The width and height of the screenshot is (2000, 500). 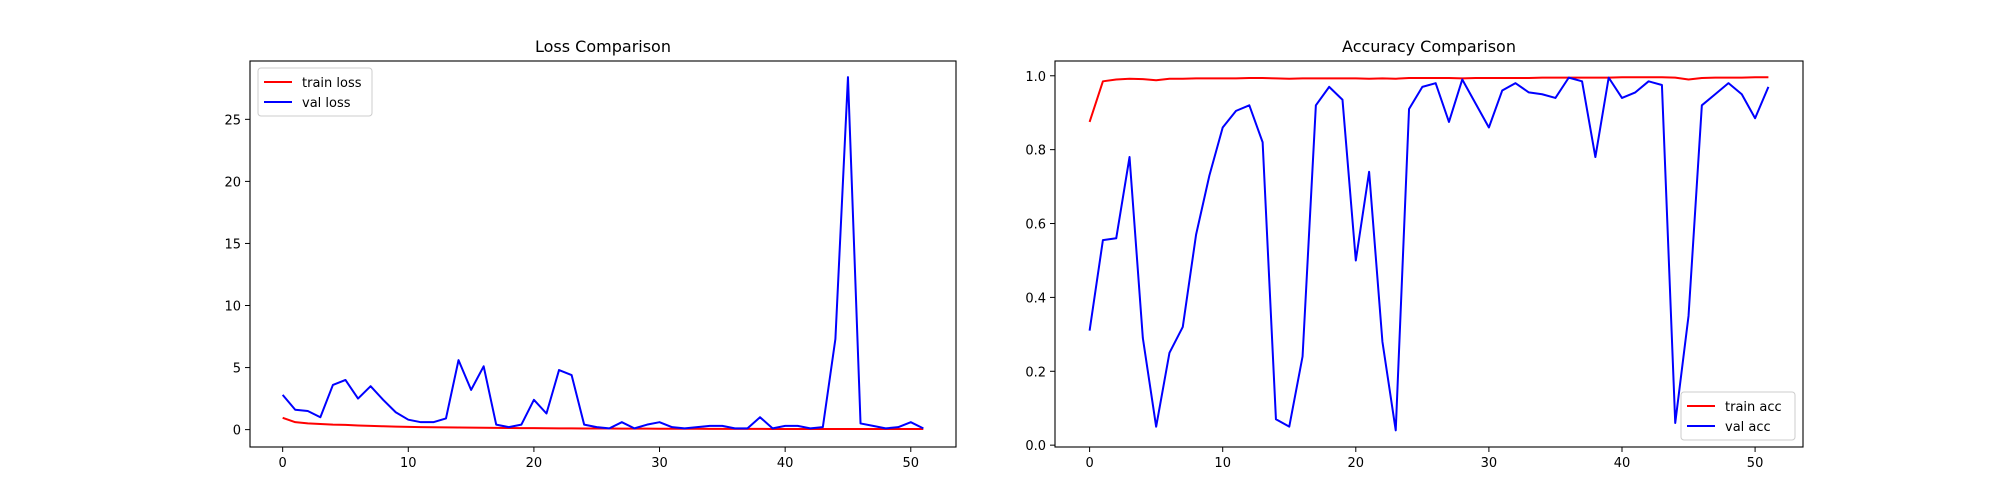 I want to click on accuracy-y-tick-label: 0.8, so click(x=1035, y=151).